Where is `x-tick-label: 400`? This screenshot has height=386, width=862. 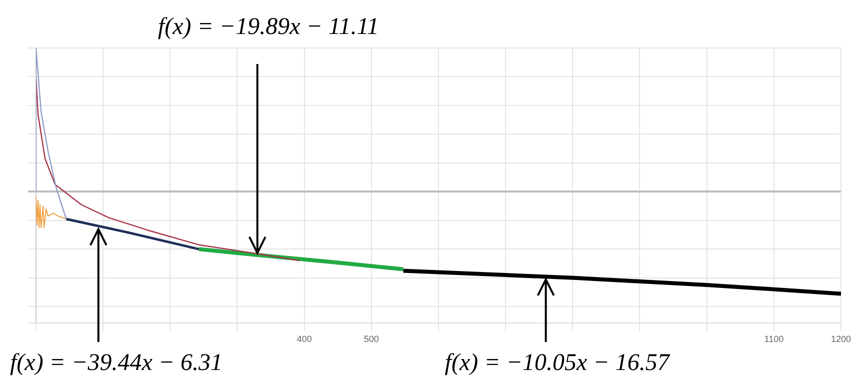 x-tick-label: 400 is located at coordinates (304, 339).